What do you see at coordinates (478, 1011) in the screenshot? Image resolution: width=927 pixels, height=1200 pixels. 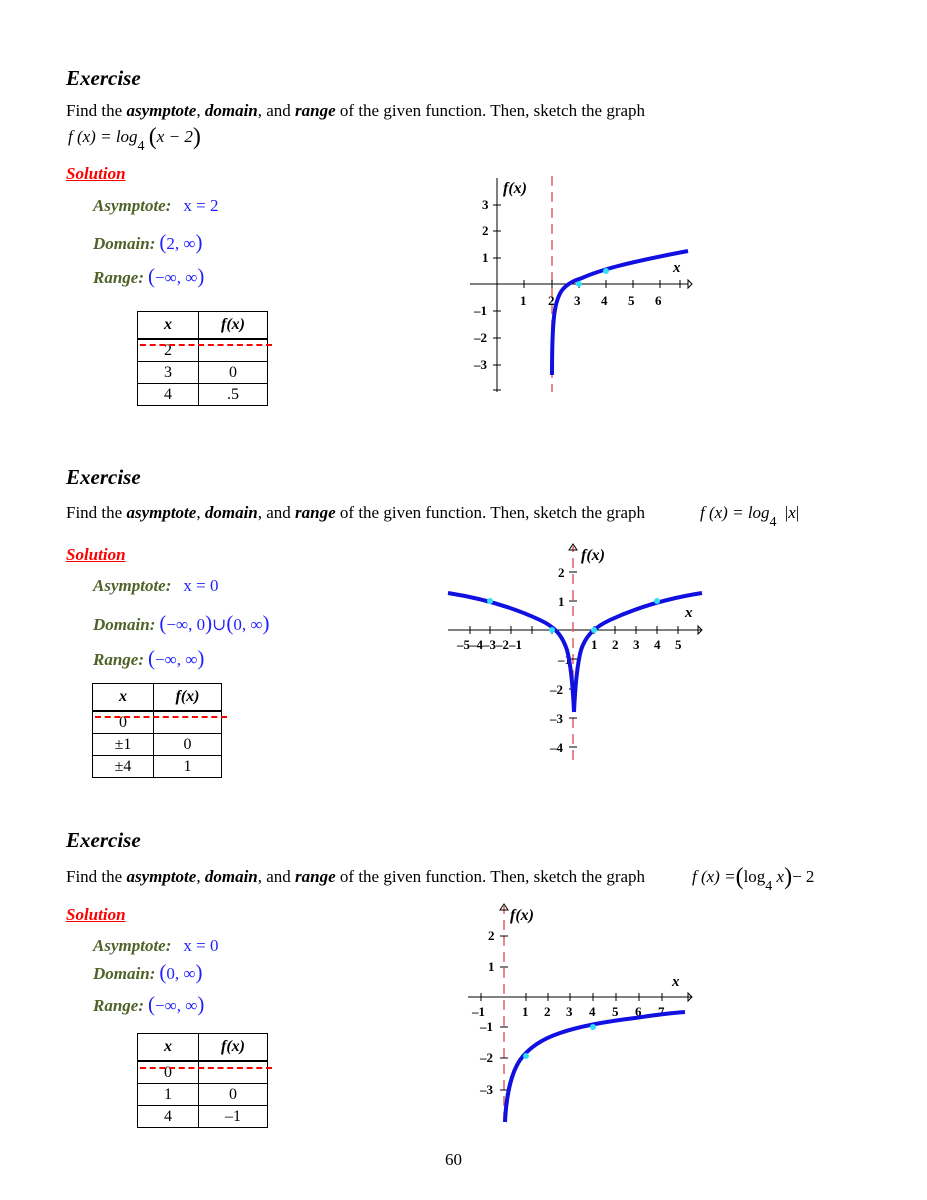 I see `x-tick-label: –1` at bounding box center [478, 1011].